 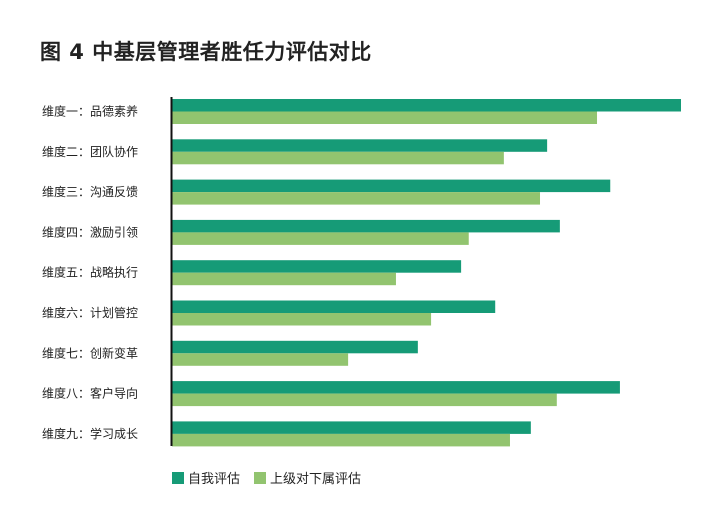 I want to click on category-label: 维度九：学习成长, so click(x=90, y=433).